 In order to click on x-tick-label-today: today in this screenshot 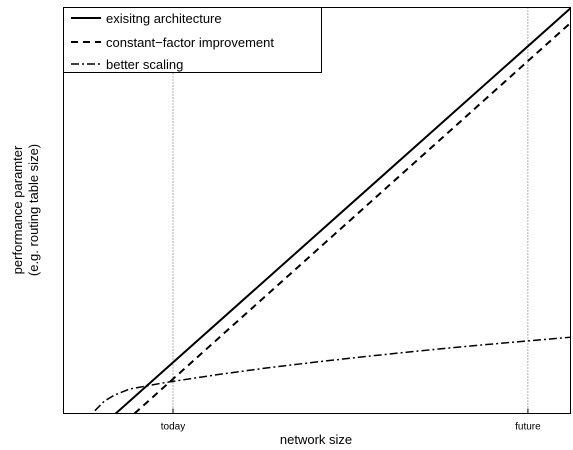, I will do `click(173, 427)`.